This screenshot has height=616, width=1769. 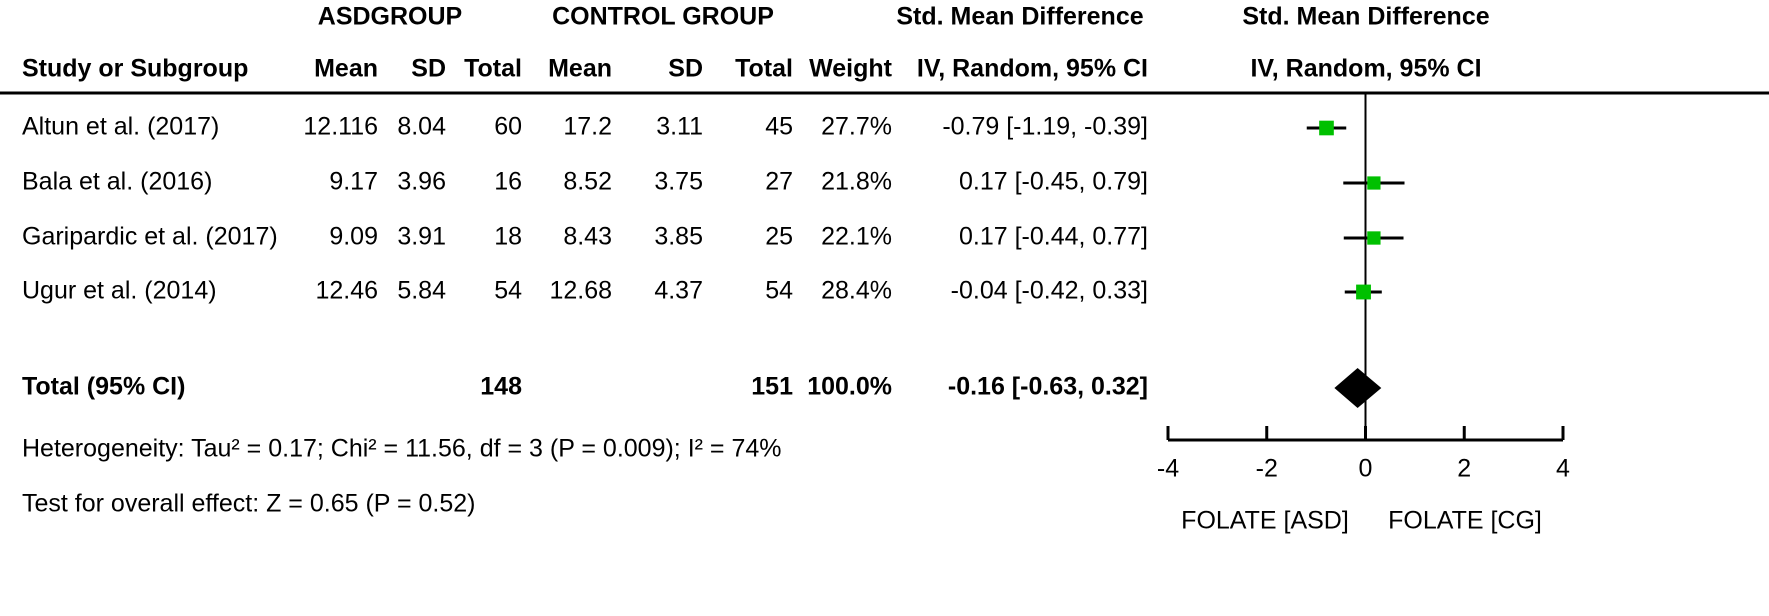 What do you see at coordinates (340, 127) in the screenshot?
I see `table-cell: 12.116` at bounding box center [340, 127].